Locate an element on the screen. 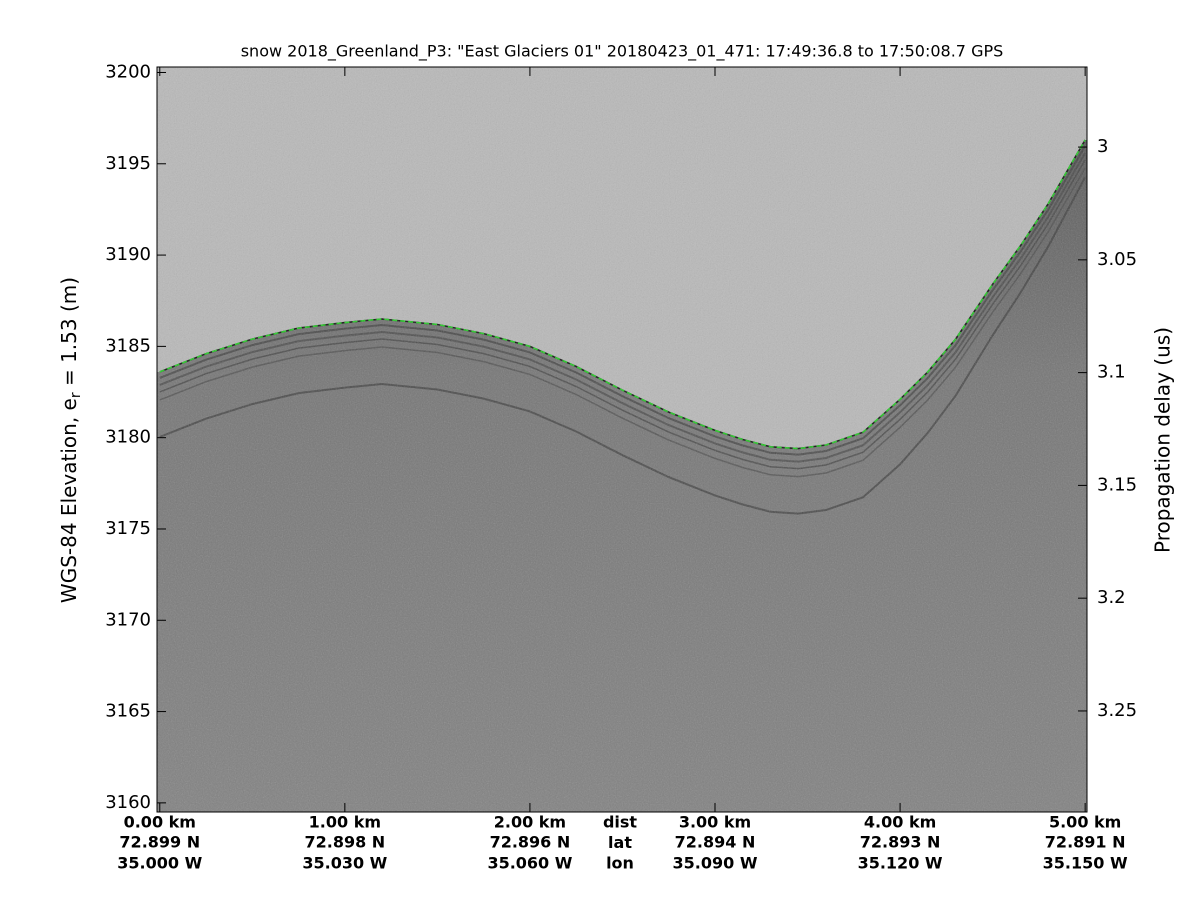  x-tick-lon: 35.090 W is located at coordinates (715, 863).